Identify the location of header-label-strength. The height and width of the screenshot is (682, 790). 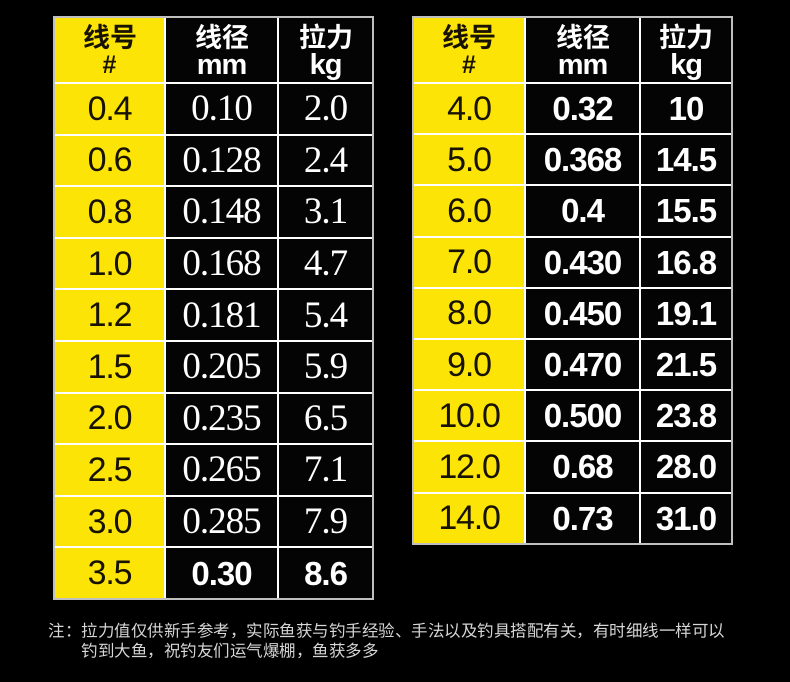
(326, 36).